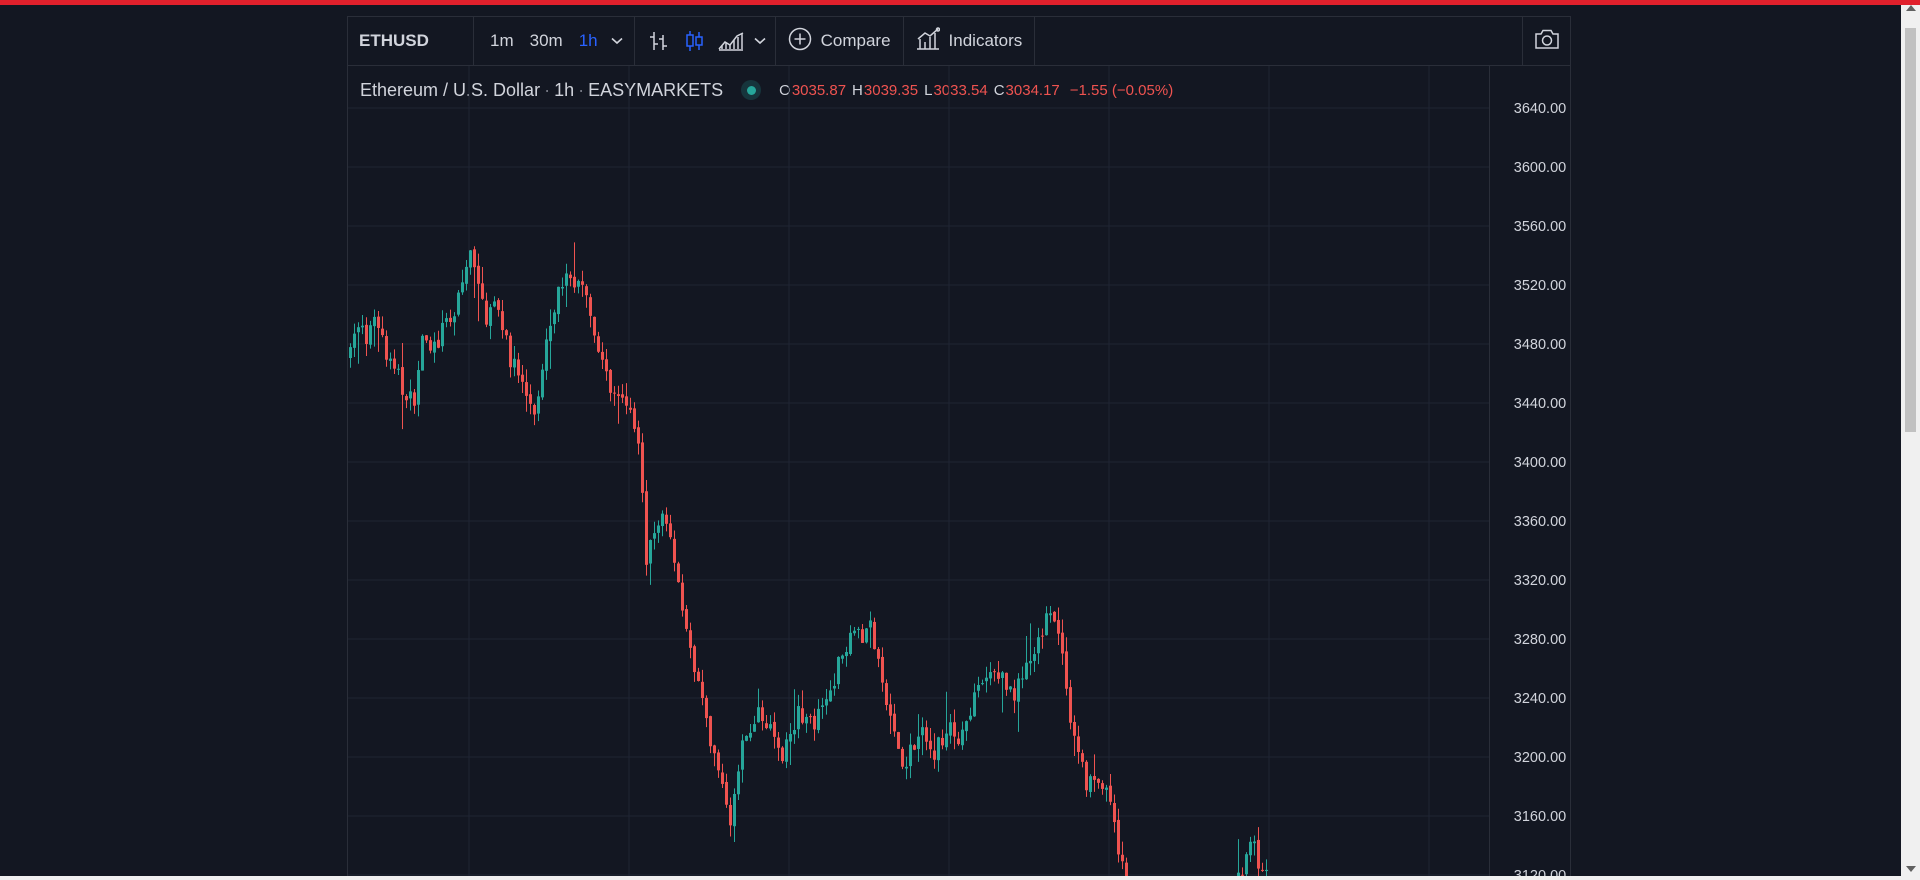 This screenshot has width=1920, height=880. What do you see at coordinates (928, 90) in the screenshot?
I see `low-key: L` at bounding box center [928, 90].